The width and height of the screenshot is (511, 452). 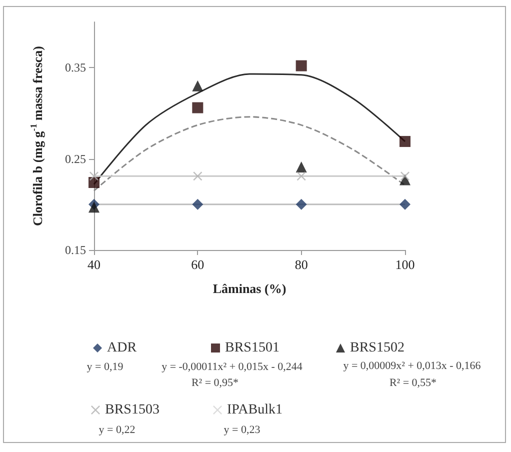 What do you see at coordinates (75, 250) in the screenshot?
I see `y-tick-label: 0.15` at bounding box center [75, 250].